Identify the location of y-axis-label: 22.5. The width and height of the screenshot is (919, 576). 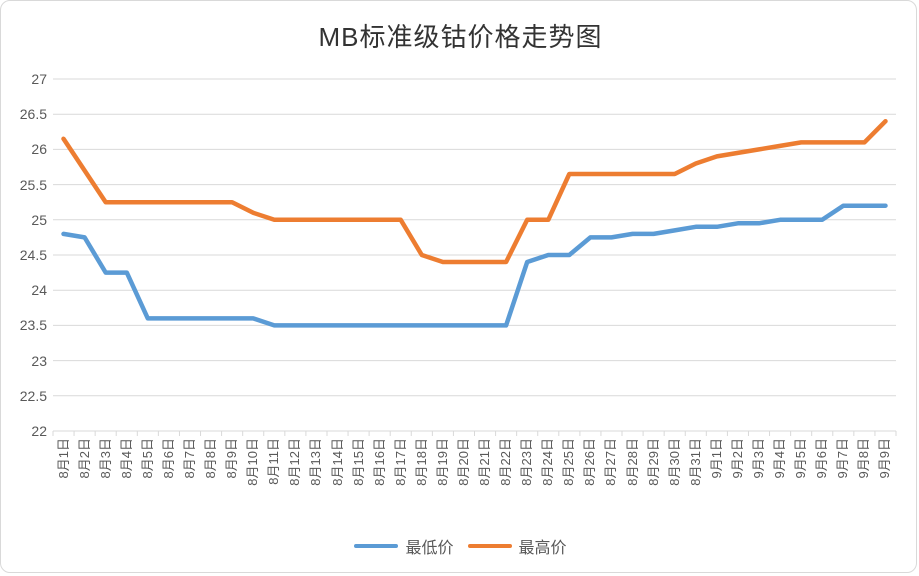
(33, 395).